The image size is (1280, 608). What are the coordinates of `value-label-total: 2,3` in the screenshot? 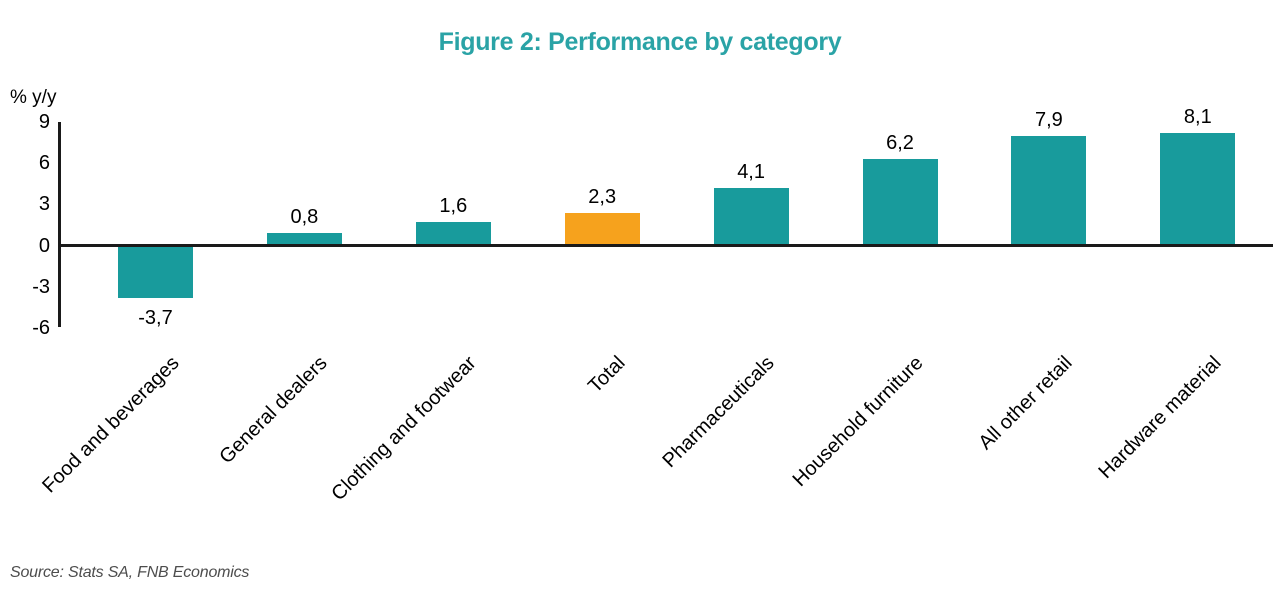 It's located at (602, 196).